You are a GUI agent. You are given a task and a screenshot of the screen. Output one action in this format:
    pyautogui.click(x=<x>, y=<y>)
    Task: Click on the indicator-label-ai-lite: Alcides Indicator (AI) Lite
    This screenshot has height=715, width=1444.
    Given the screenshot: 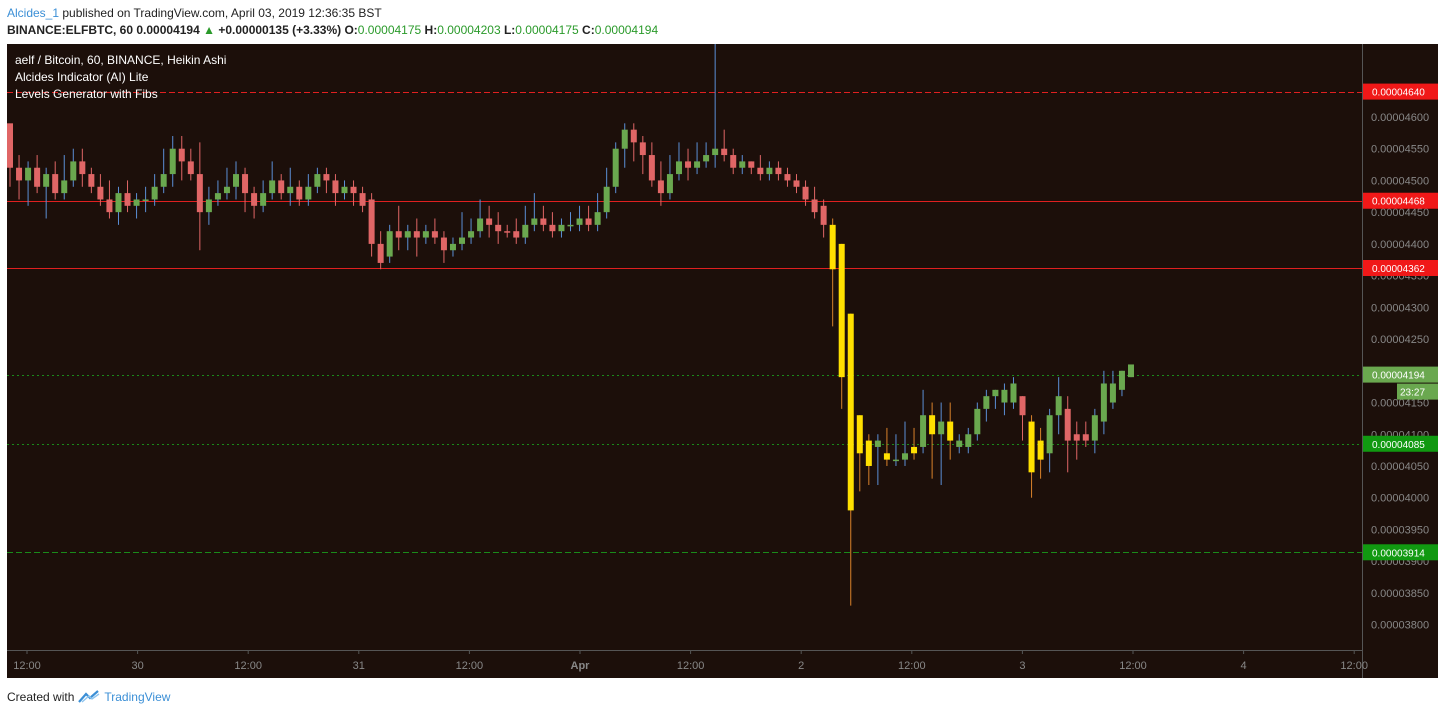 What is the action you would take?
    pyautogui.click(x=82, y=77)
    